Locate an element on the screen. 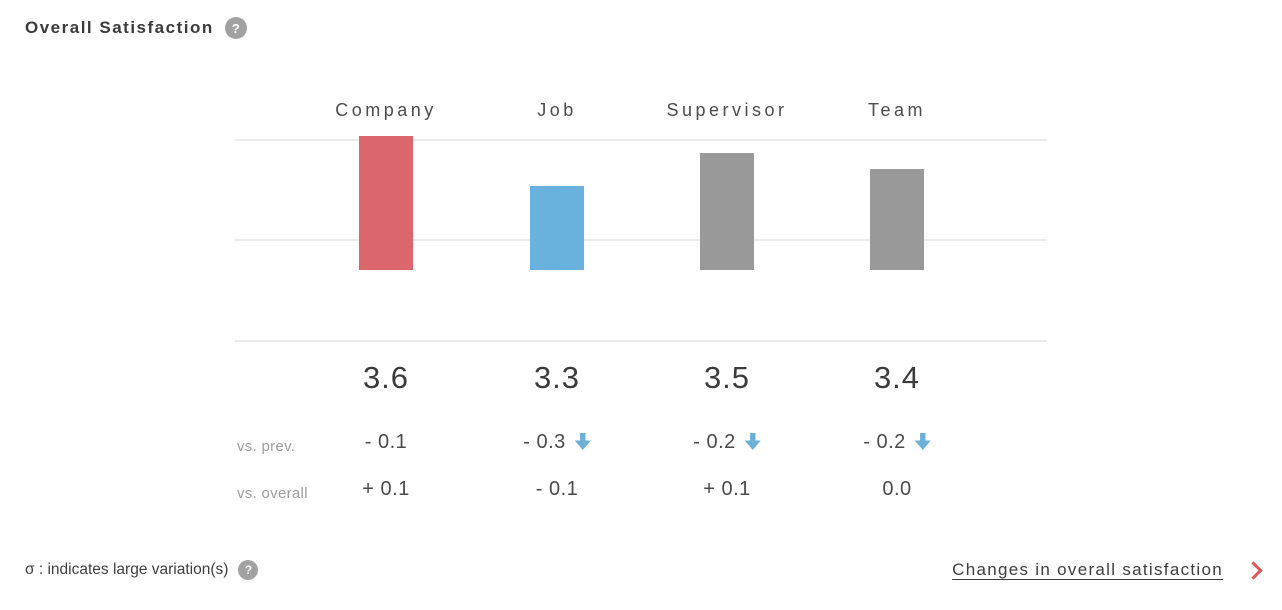 This screenshot has width=1282, height=610. bar-team is located at coordinates (897, 219).